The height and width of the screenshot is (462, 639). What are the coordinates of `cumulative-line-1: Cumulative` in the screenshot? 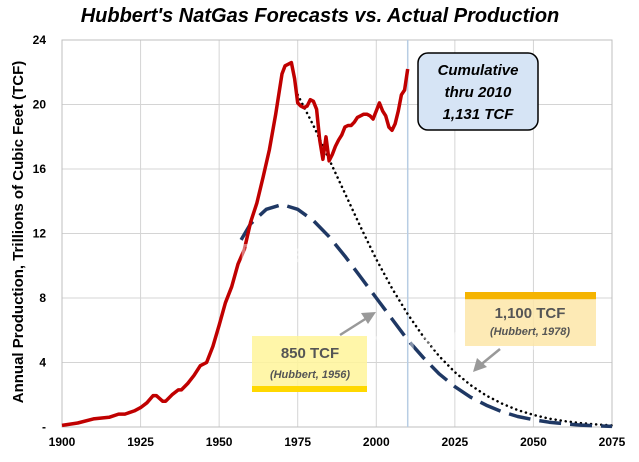 It's located at (478, 70).